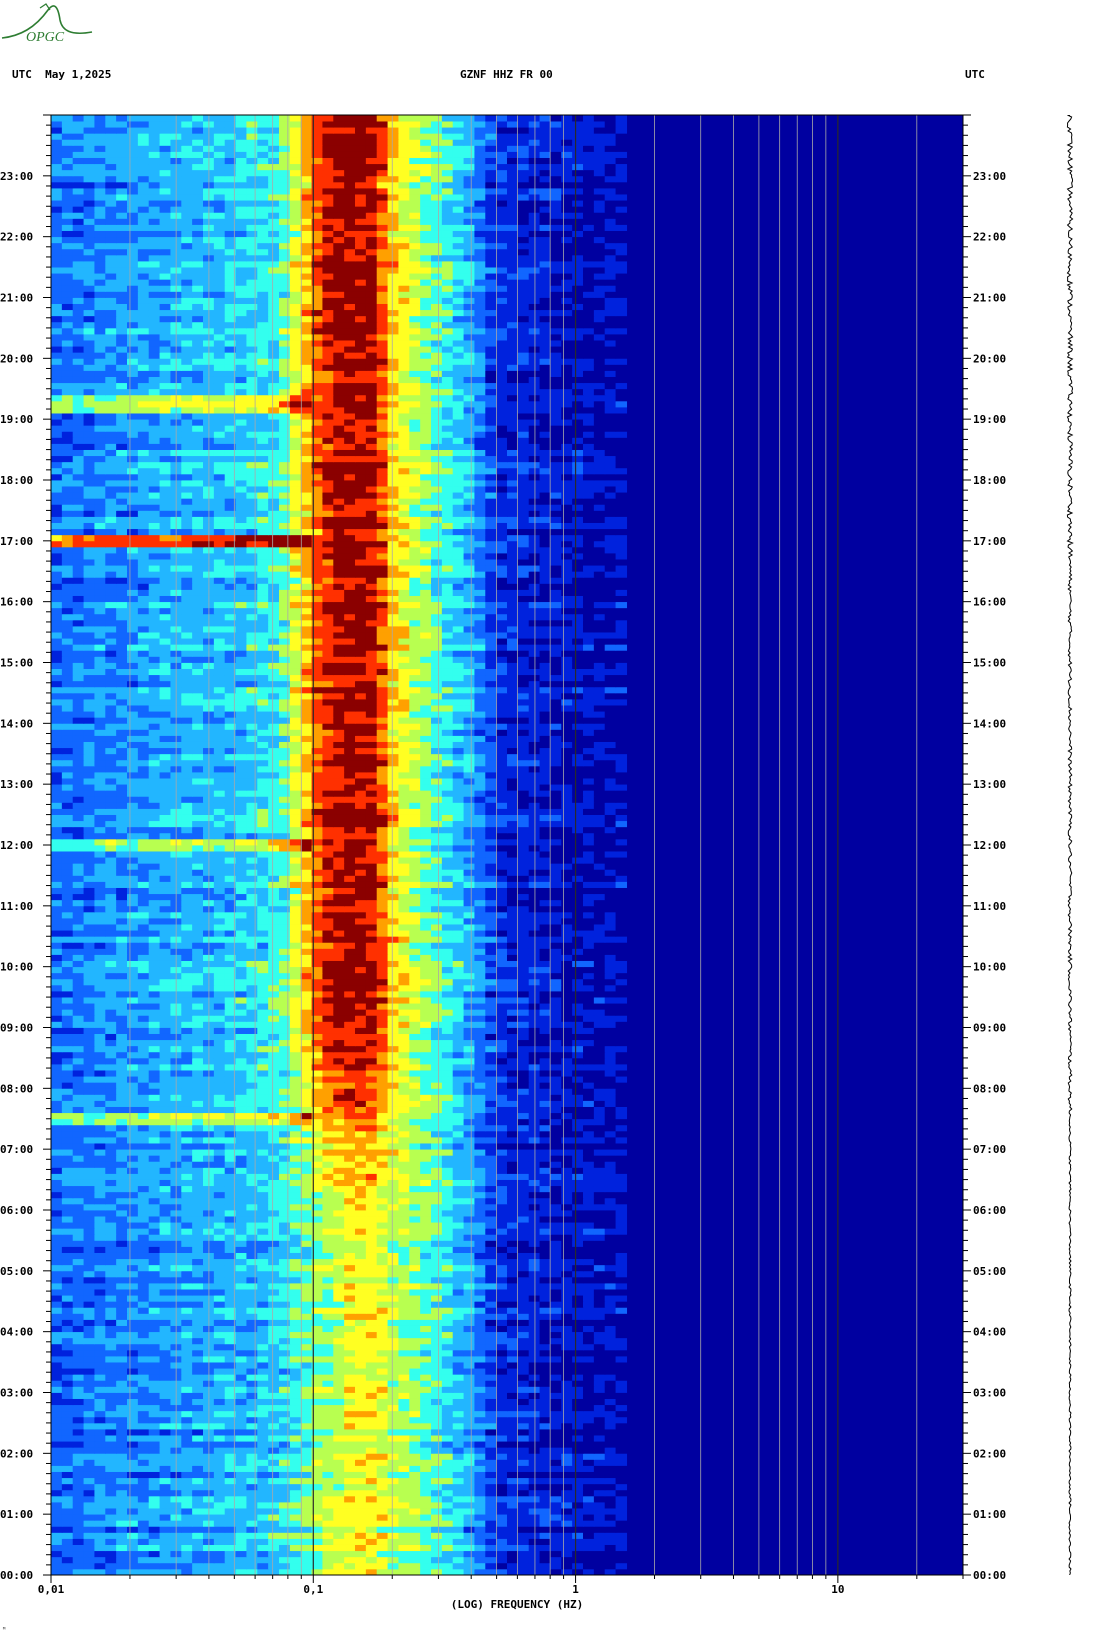 The image size is (1102, 1634). Describe the element at coordinates (16, 358) in the screenshot. I see `y-tick-label-left: 20:00` at that location.